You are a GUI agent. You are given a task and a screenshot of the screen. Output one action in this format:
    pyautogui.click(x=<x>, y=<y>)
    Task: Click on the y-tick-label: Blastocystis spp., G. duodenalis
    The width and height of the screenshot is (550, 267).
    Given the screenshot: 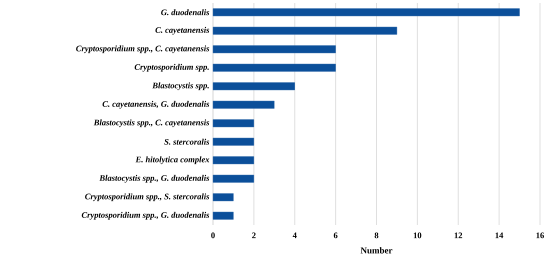 What is the action you would take?
    pyautogui.click(x=154, y=178)
    